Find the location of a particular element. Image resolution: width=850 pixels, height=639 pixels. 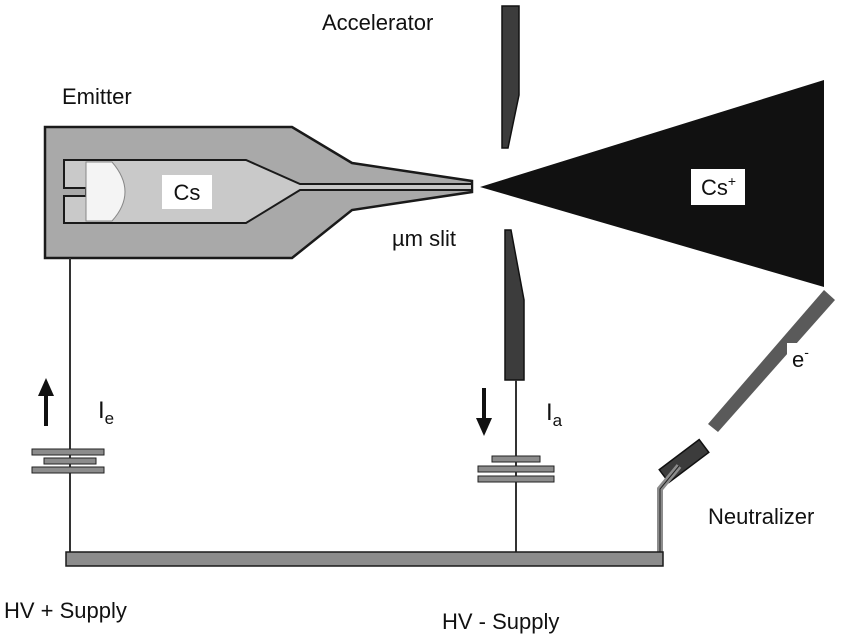

neutralizer-feed-wire is located at coordinates (669, 513).